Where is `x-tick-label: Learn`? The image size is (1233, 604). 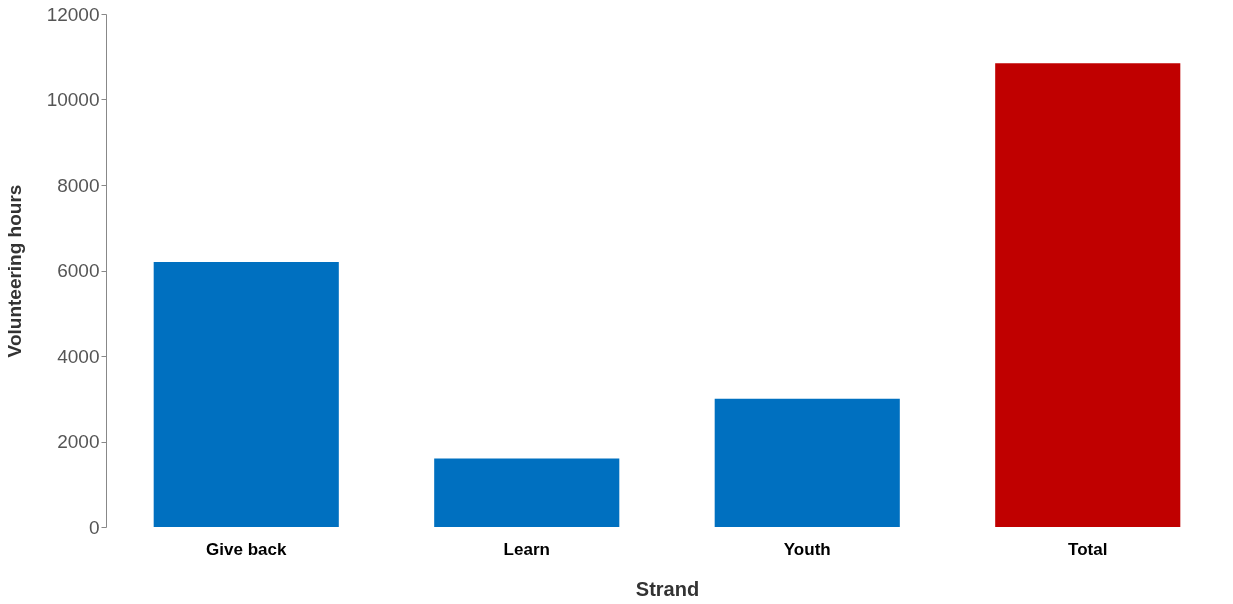 x-tick-label: Learn is located at coordinates (526, 549).